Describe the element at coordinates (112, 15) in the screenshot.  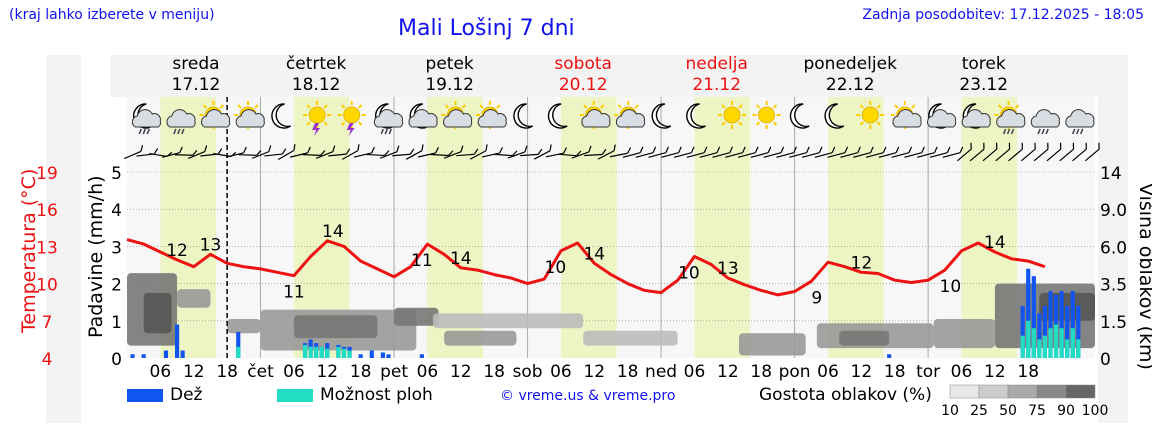
I see `menu-hint: (kraj lahko izberete v meniju)` at that location.